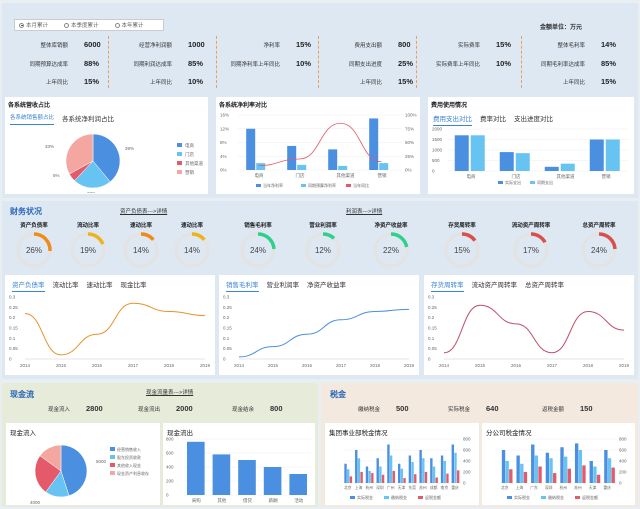 The height and width of the screenshot is (509, 640). Describe the element at coordinates (88, 250) in the screenshot. I see `gauge: 19%` at that location.